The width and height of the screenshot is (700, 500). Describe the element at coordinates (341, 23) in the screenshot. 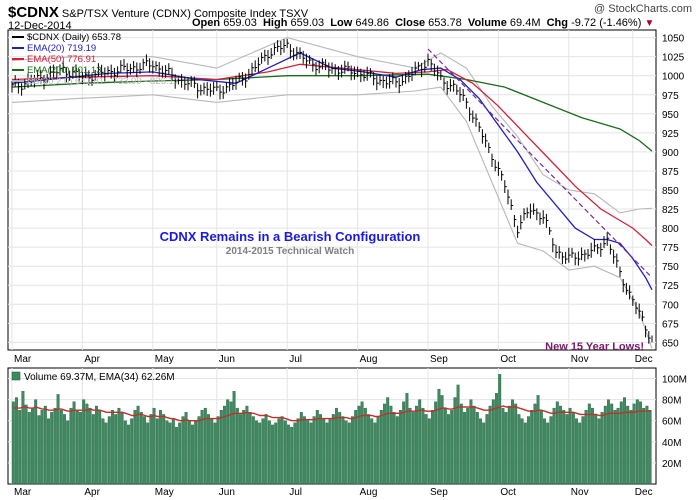

I see `low-label: Low` at that location.